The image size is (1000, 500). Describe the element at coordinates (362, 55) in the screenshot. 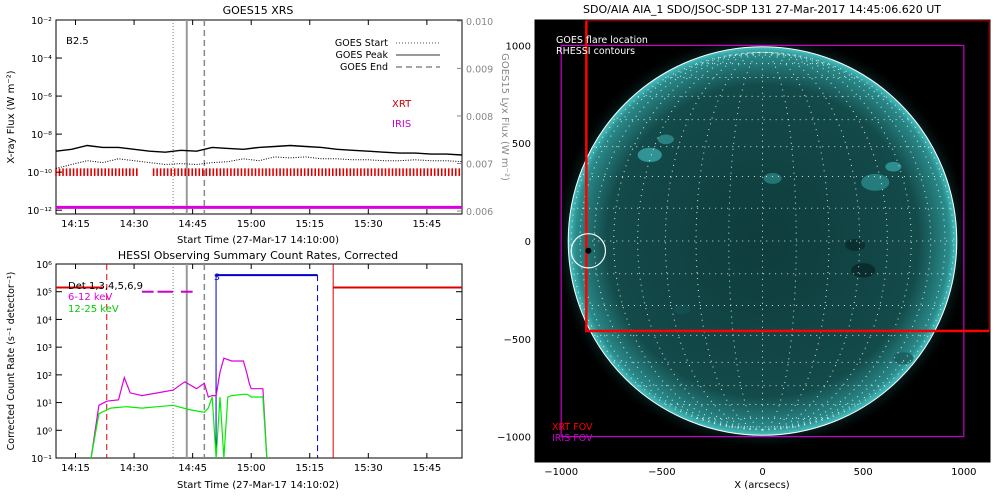

I see `goes-legend-label: GOES Peak` at that location.